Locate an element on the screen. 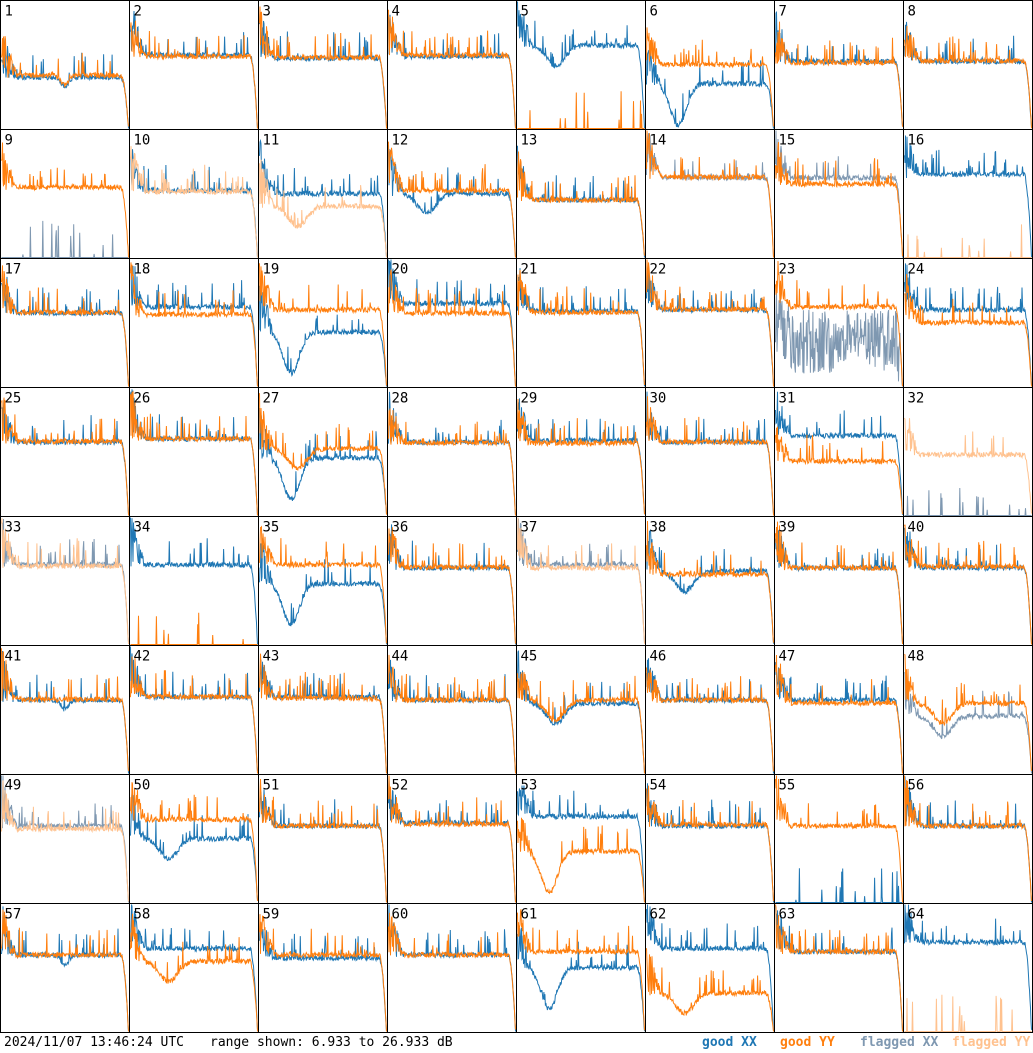 The width and height of the screenshot is (1033, 1053). panel-label: 37 is located at coordinates (529, 528).